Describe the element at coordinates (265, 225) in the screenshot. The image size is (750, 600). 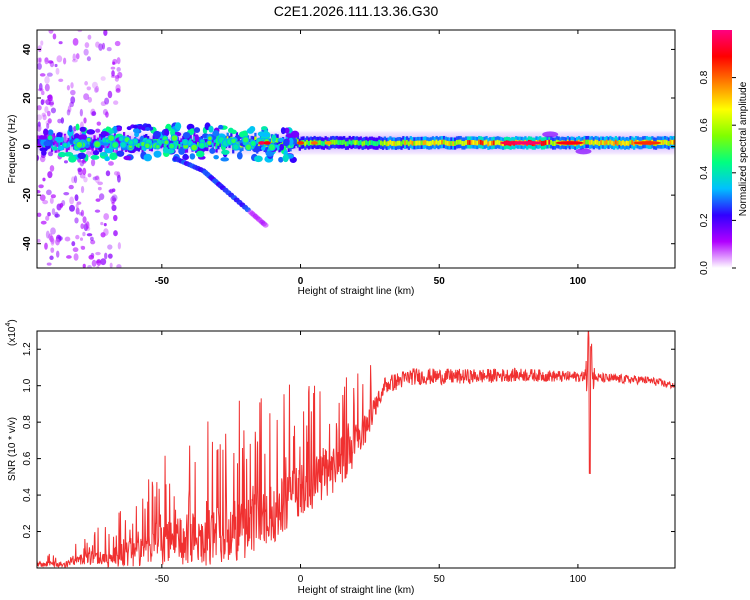
I see `branch-cell` at that location.